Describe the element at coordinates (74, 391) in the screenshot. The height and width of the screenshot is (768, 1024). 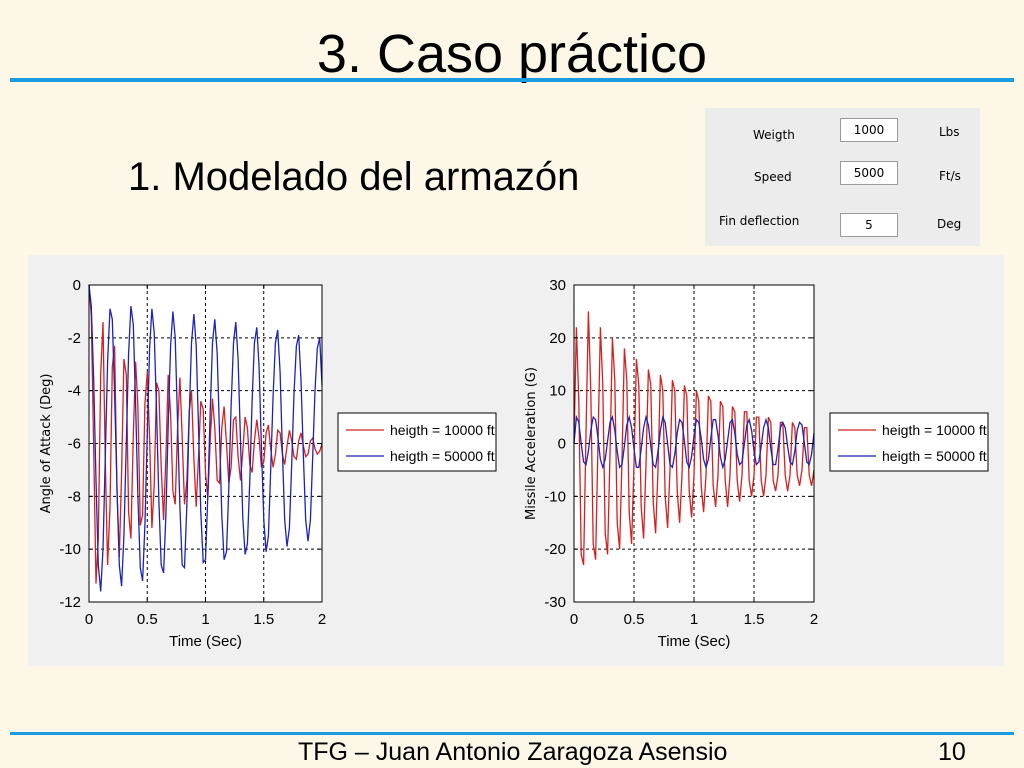
I see `y-tick-label: -4` at that location.